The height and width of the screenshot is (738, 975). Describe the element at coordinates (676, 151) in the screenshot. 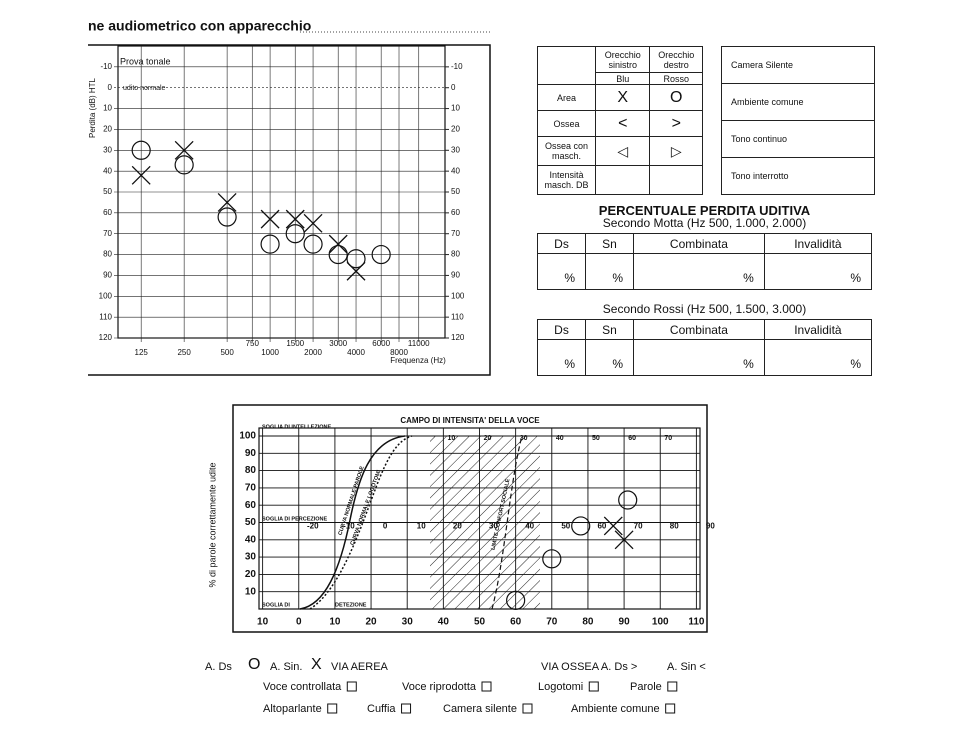

I see `symbol: ▷` at that location.